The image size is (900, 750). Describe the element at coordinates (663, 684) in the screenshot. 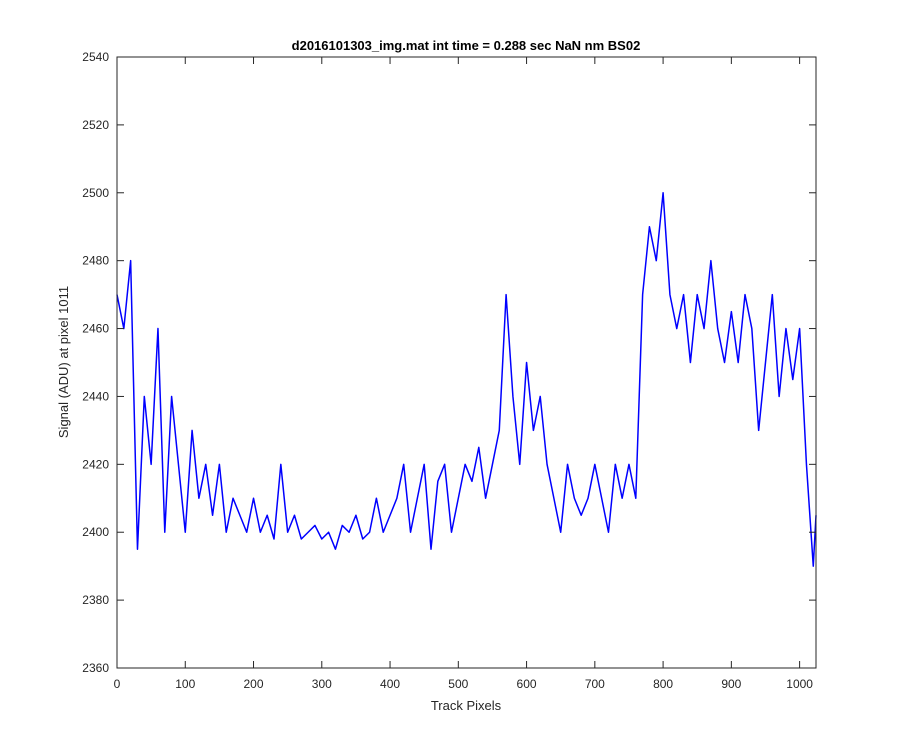

I see `x-tick-label: 800` at that location.